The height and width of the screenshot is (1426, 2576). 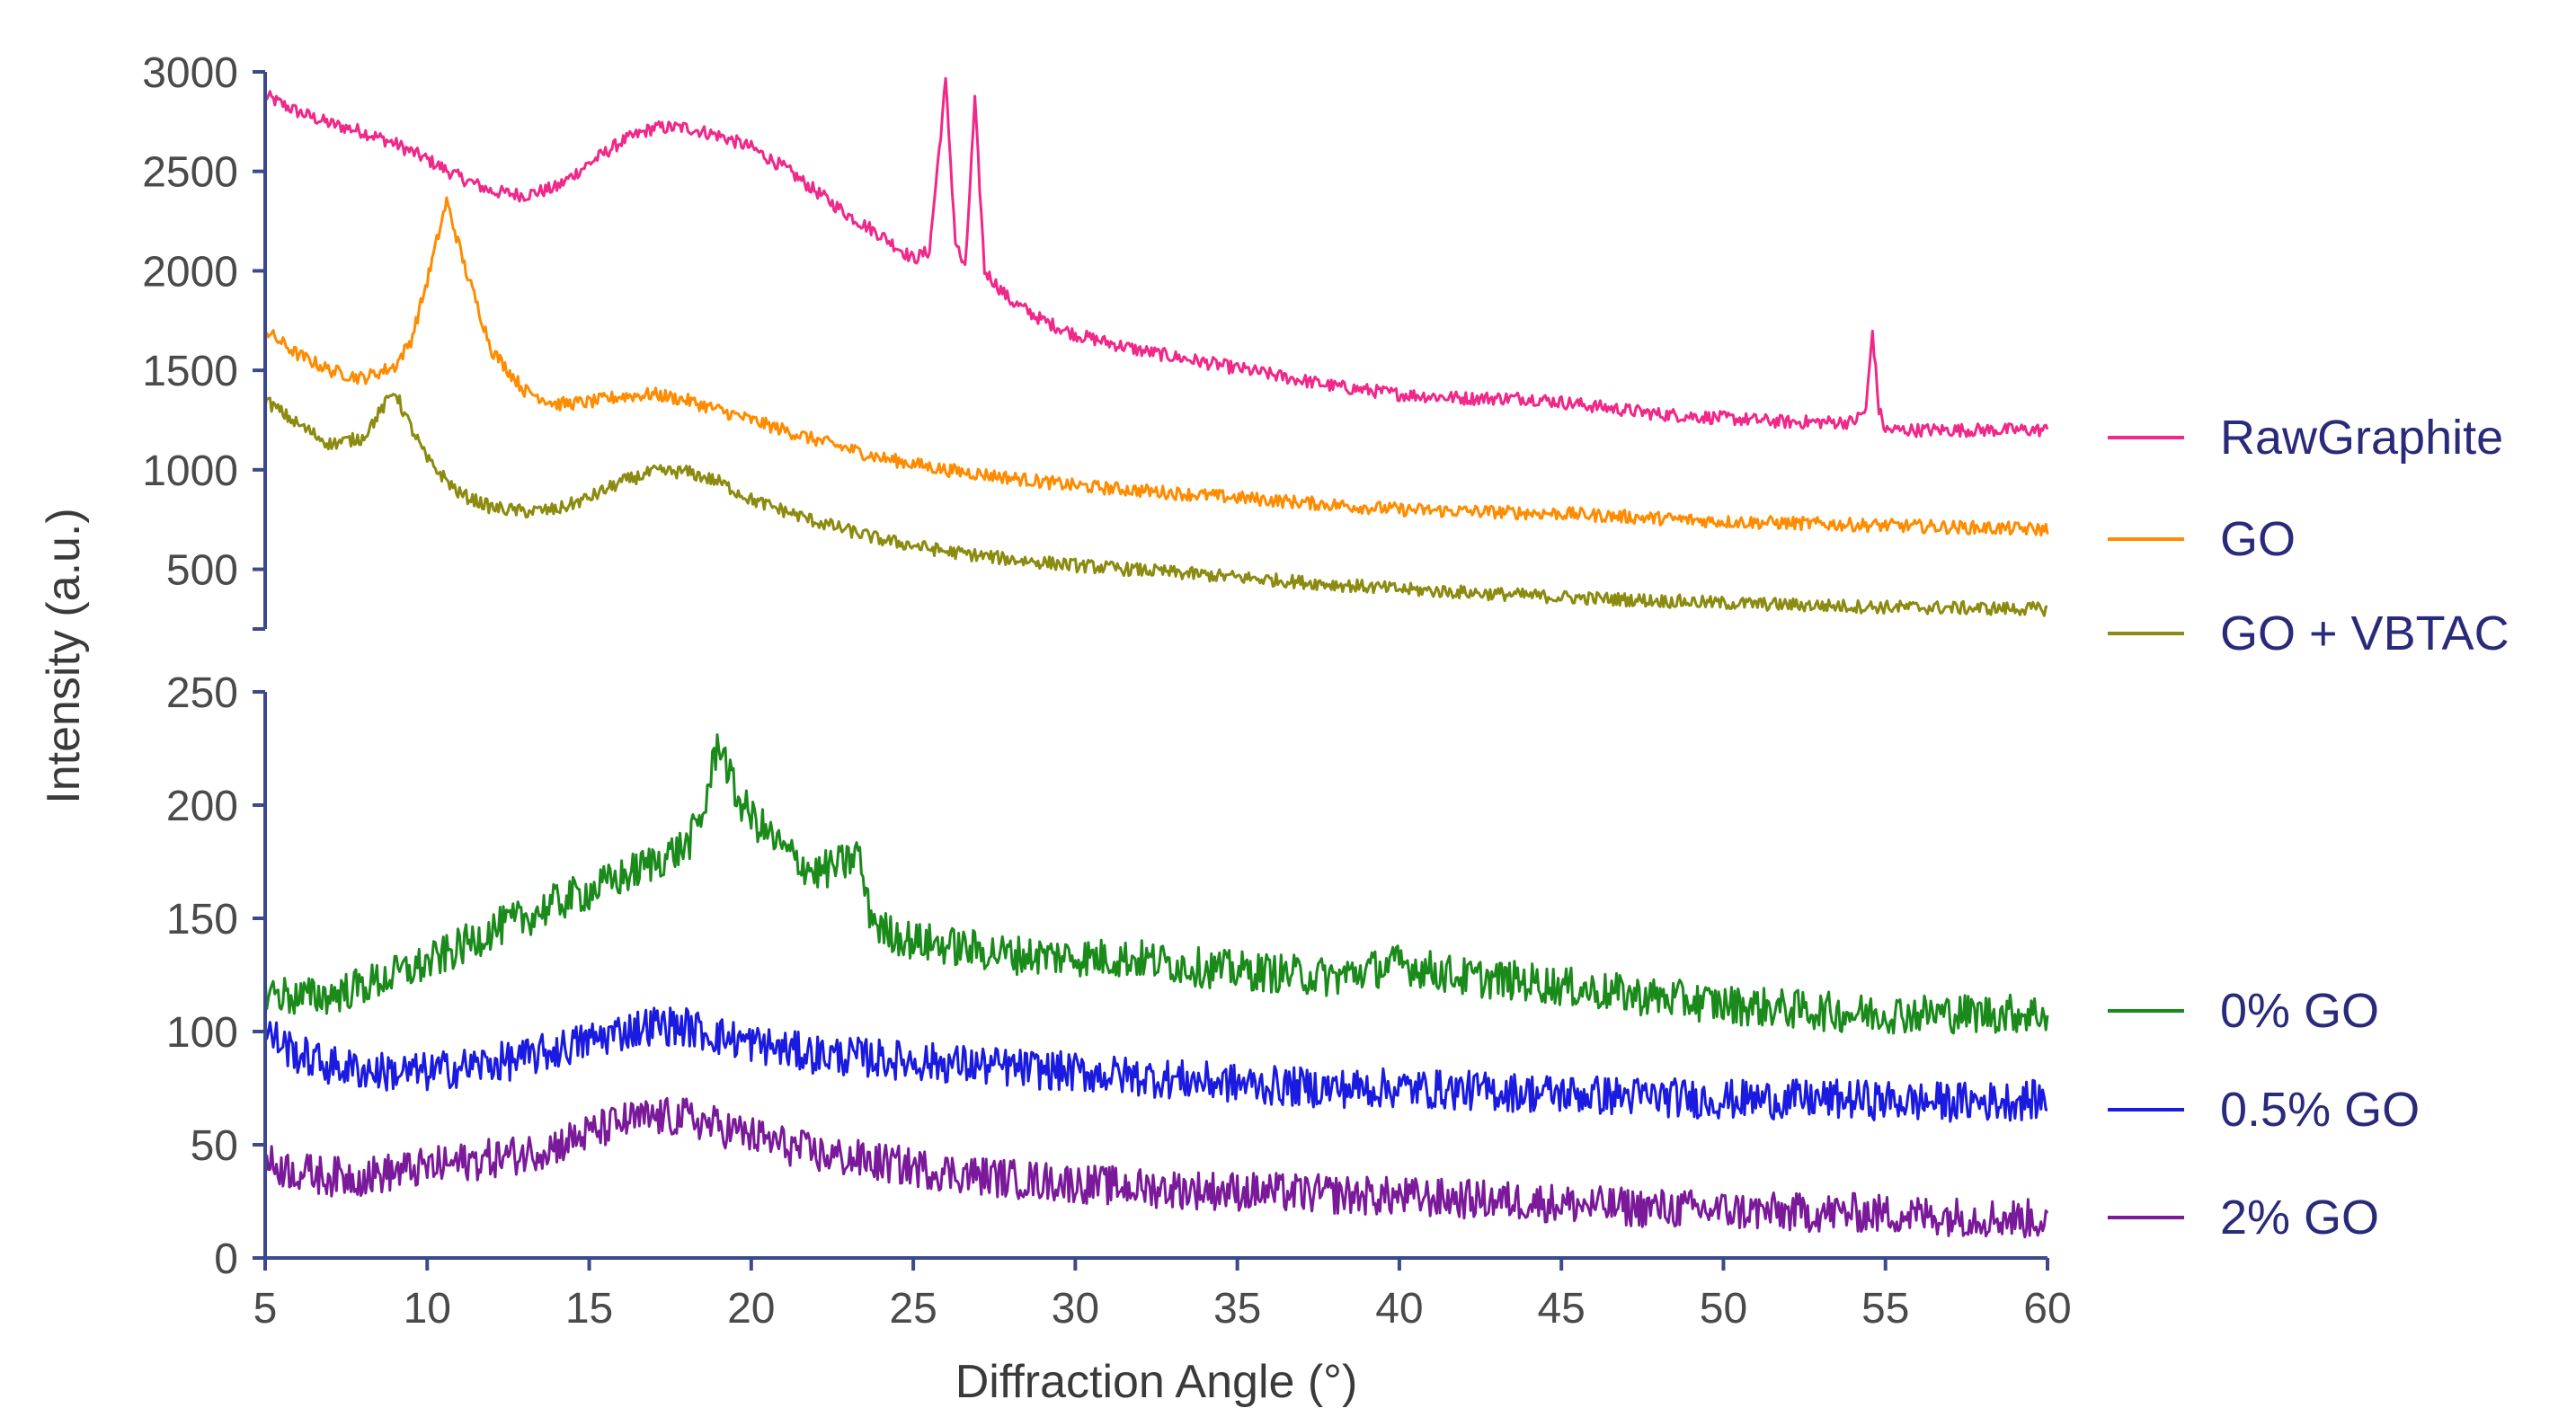 What do you see at coordinates (2364, 633) in the screenshot?
I see `legend-label-go-vbtac: GO + VBTAC` at bounding box center [2364, 633].